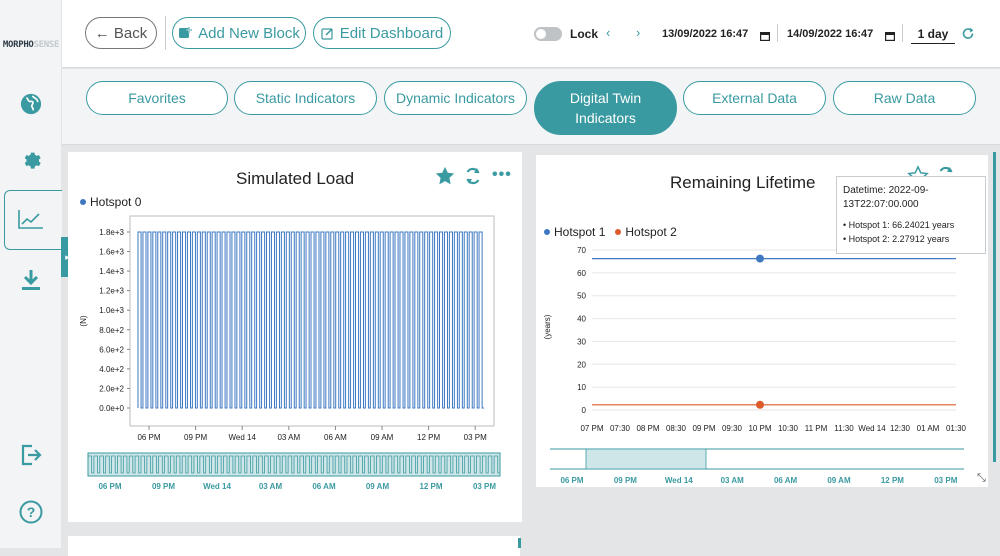  I want to click on y-tick-label: 0.0e+0, so click(111, 408).